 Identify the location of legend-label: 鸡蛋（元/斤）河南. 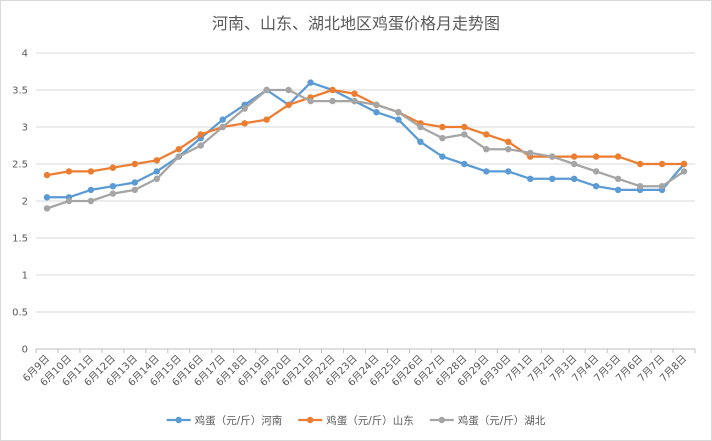
(239, 420).